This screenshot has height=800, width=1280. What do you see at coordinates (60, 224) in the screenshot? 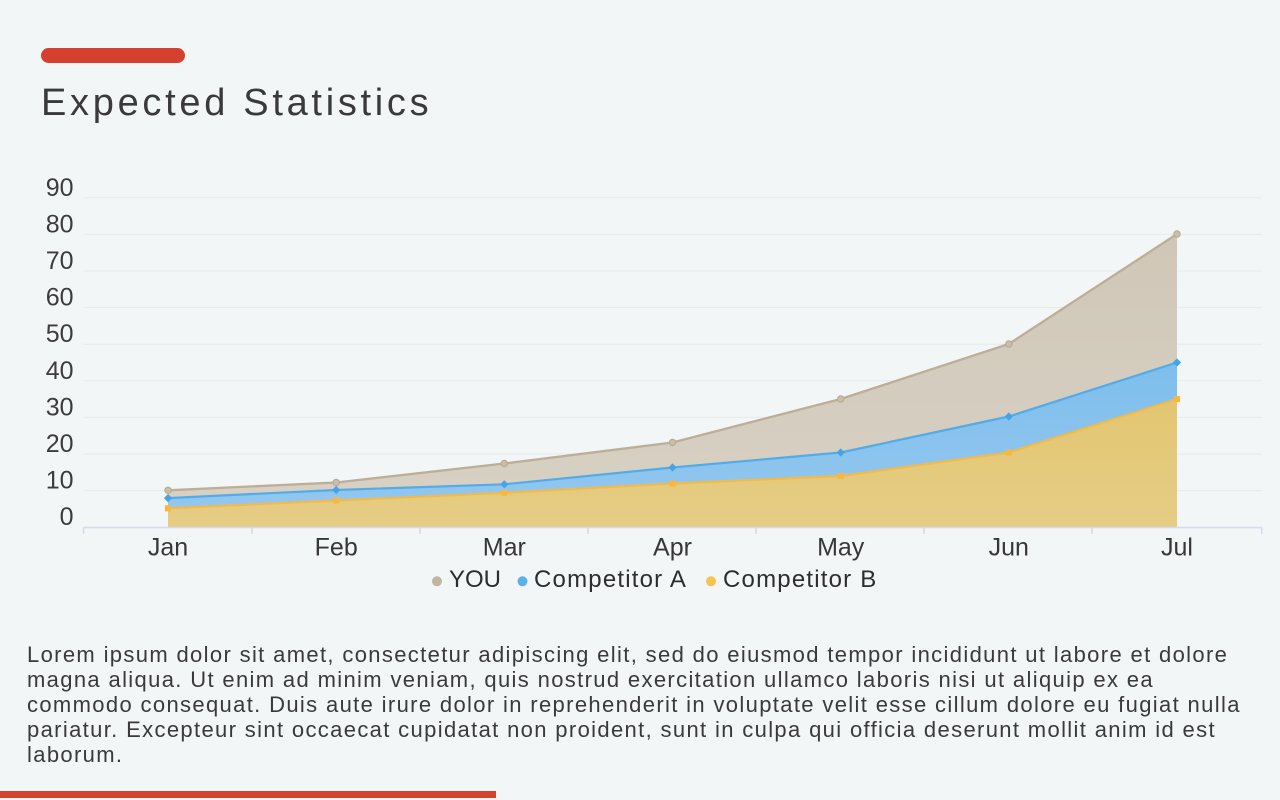
I see `svg-text: 80` at bounding box center [60, 224].